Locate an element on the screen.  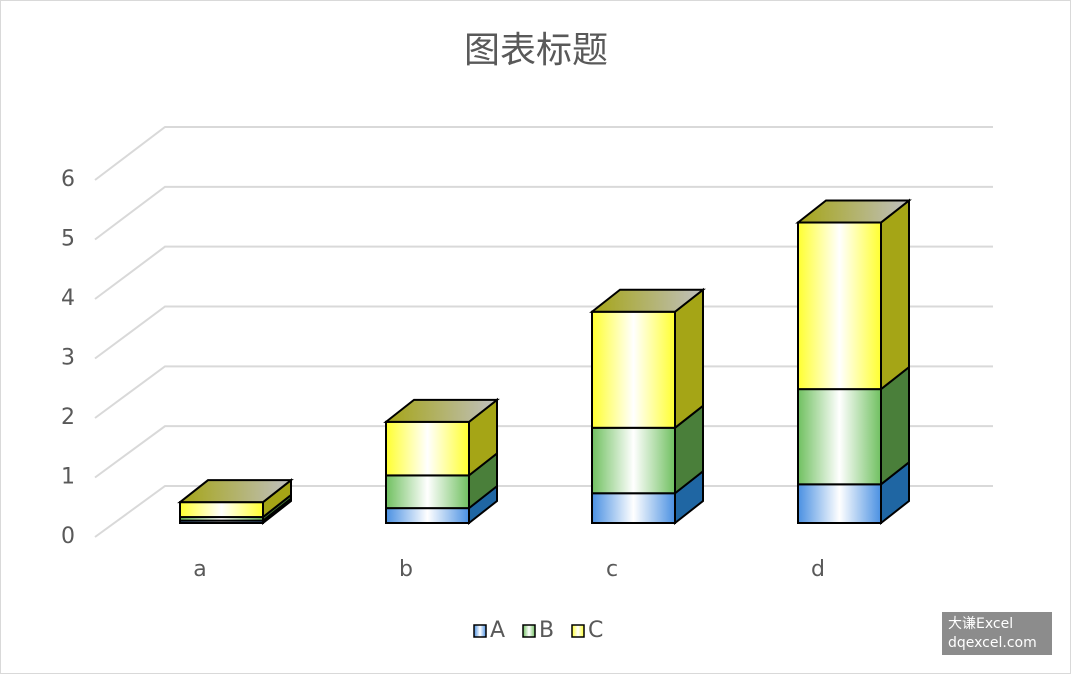
y-tick-label: 2 is located at coordinates (68, 417).